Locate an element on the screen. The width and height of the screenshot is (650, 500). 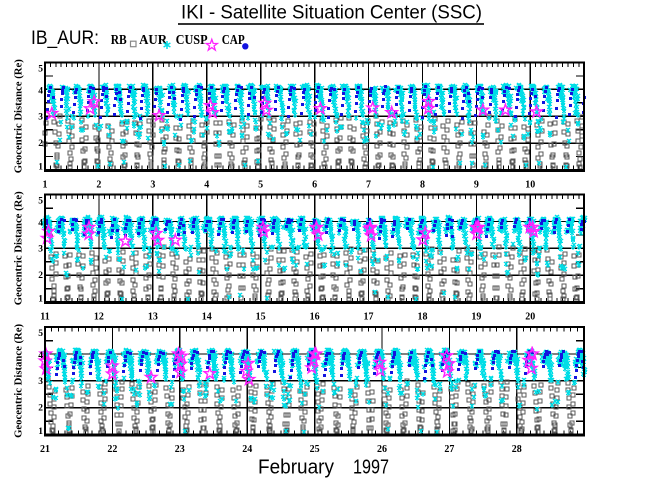
svg-text: 15 is located at coordinates (261, 317).